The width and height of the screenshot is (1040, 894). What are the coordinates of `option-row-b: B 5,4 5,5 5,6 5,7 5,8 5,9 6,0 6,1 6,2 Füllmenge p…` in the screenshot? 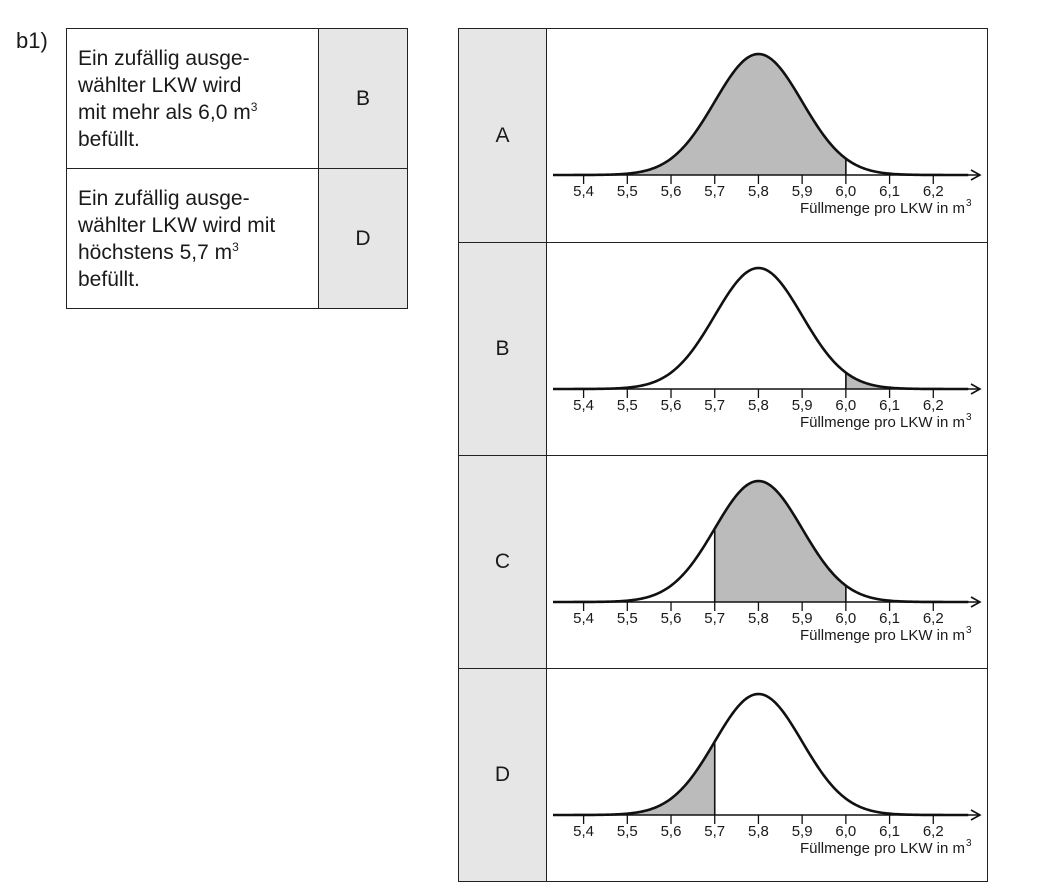 It's located at (723, 348).